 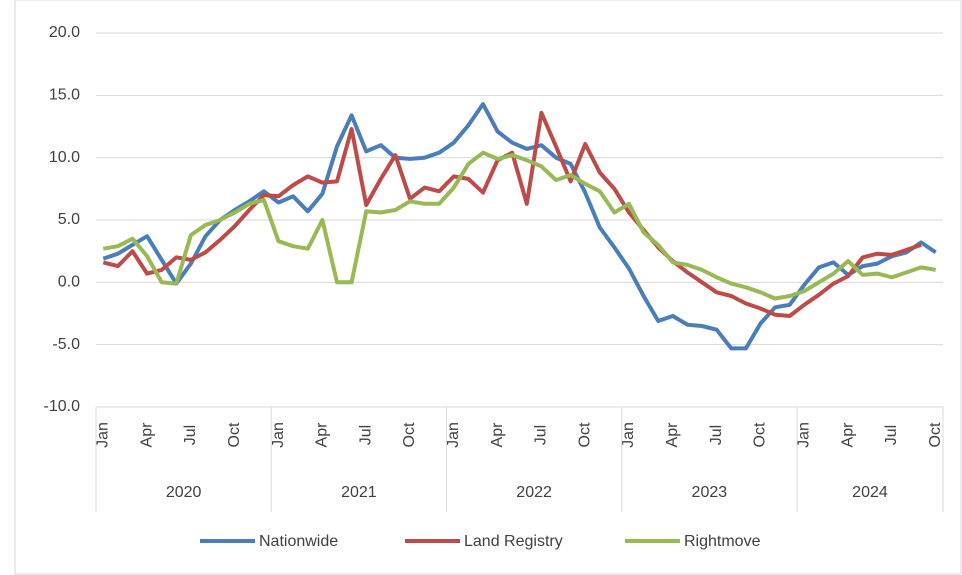 What do you see at coordinates (64, 157) in the screenshot?
I see `y-tick-label: 10.0` at bounding box center [64, 157].